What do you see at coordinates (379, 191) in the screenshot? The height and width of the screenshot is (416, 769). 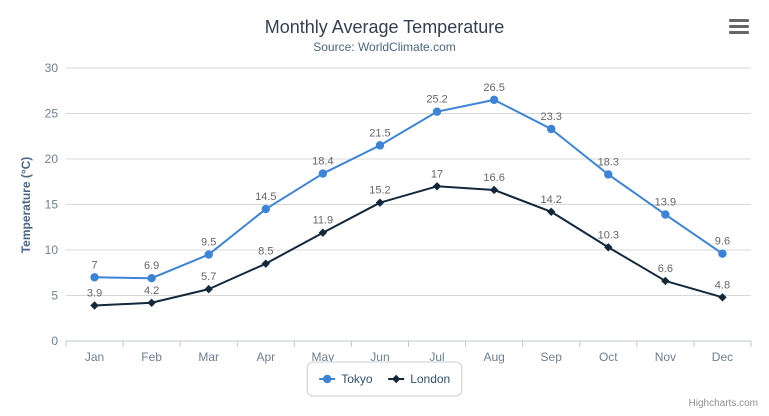 I see `data-label: 15.2` at bounding box center [379, 191].